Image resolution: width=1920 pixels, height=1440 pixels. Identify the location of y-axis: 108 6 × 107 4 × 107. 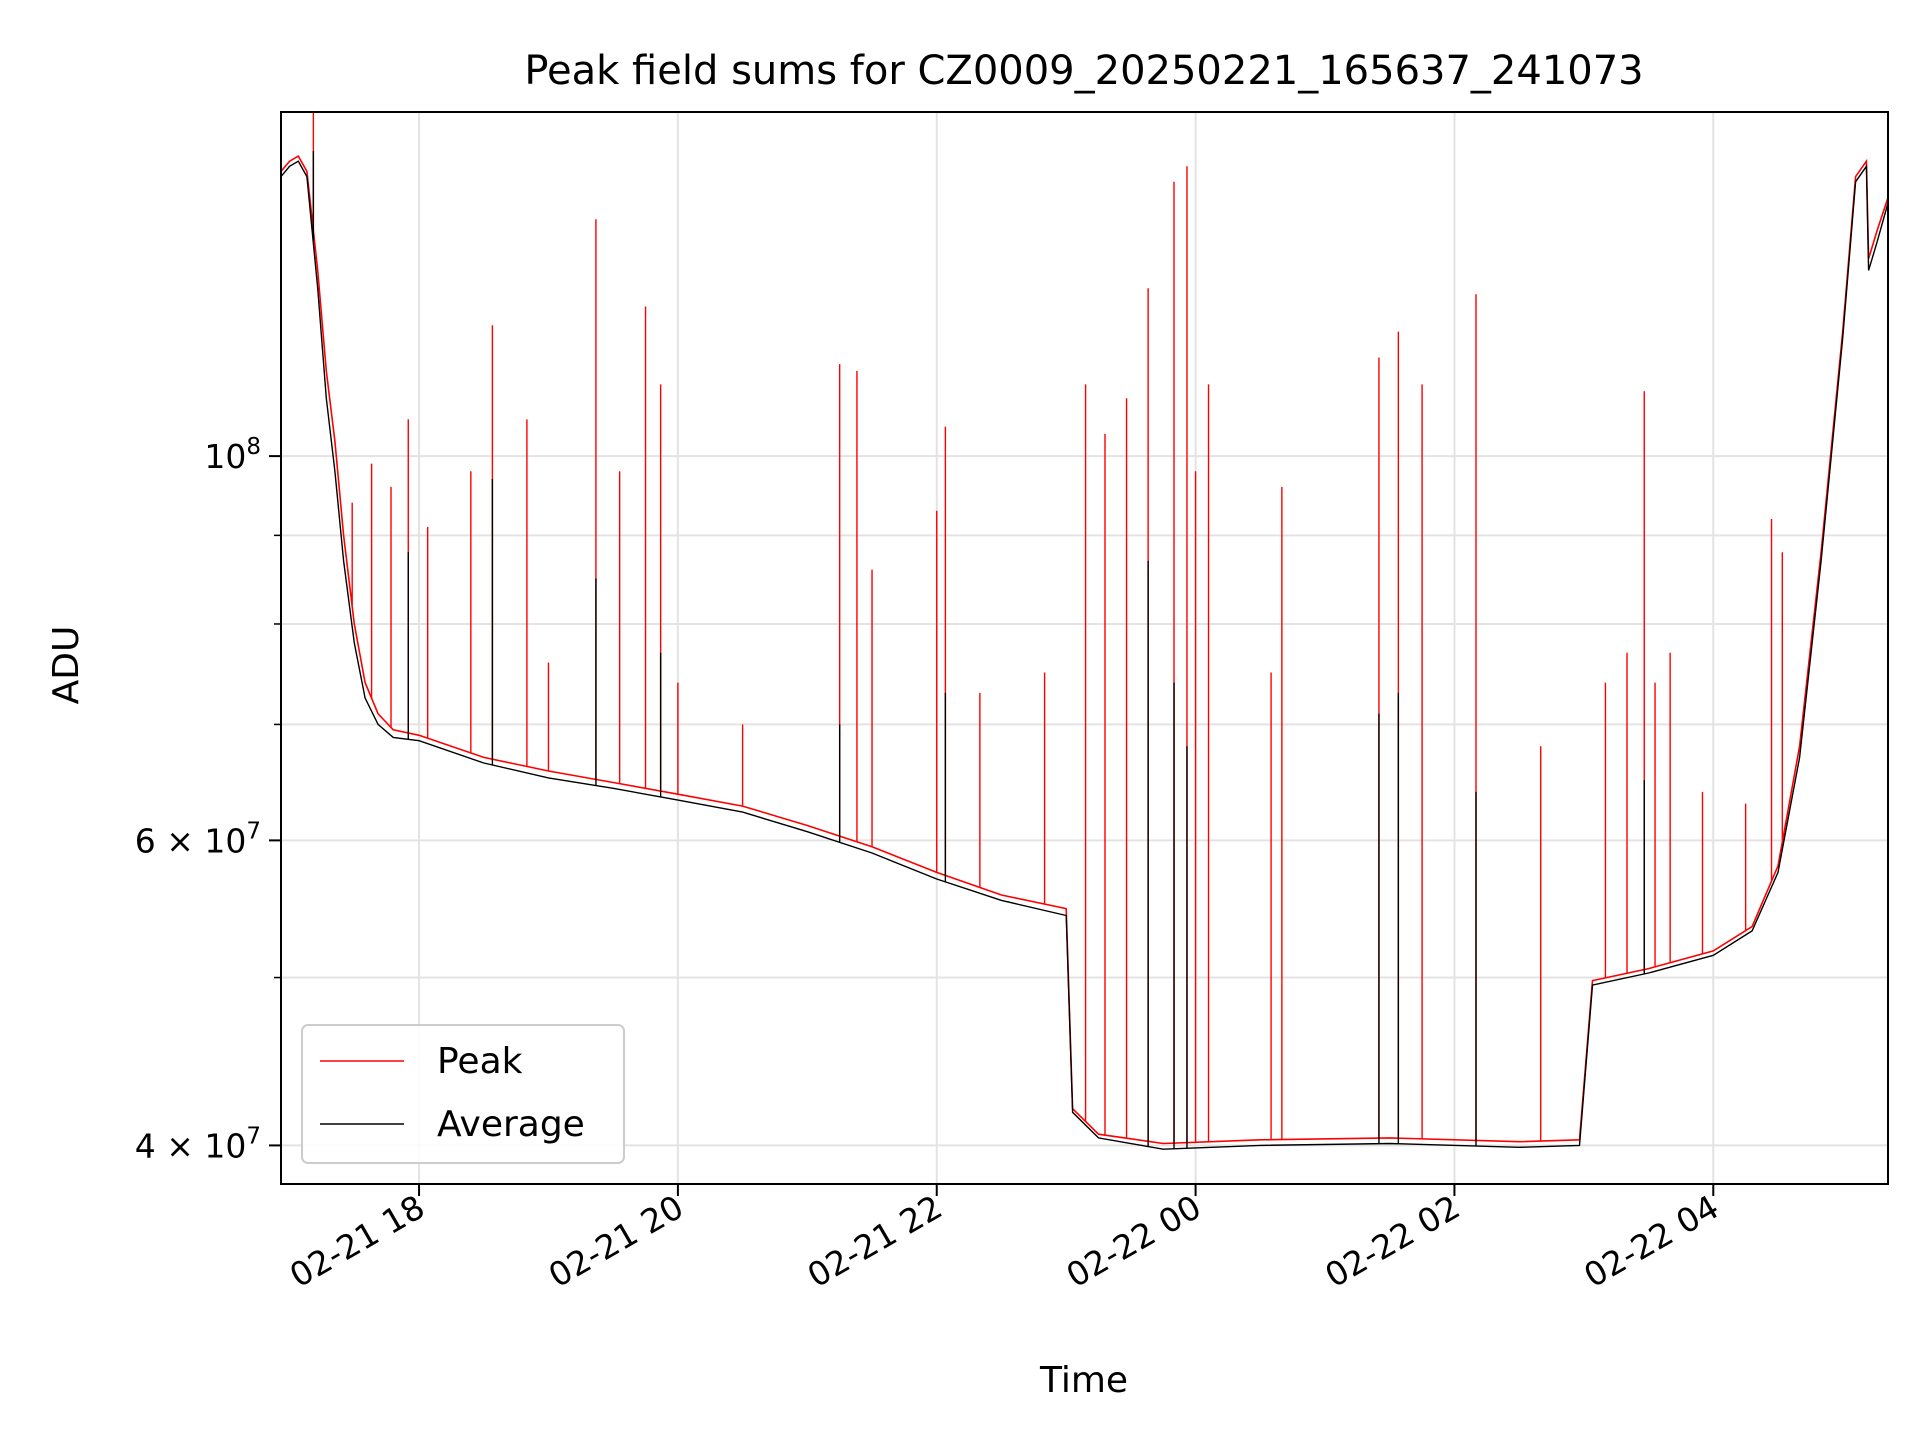
(208, 799).